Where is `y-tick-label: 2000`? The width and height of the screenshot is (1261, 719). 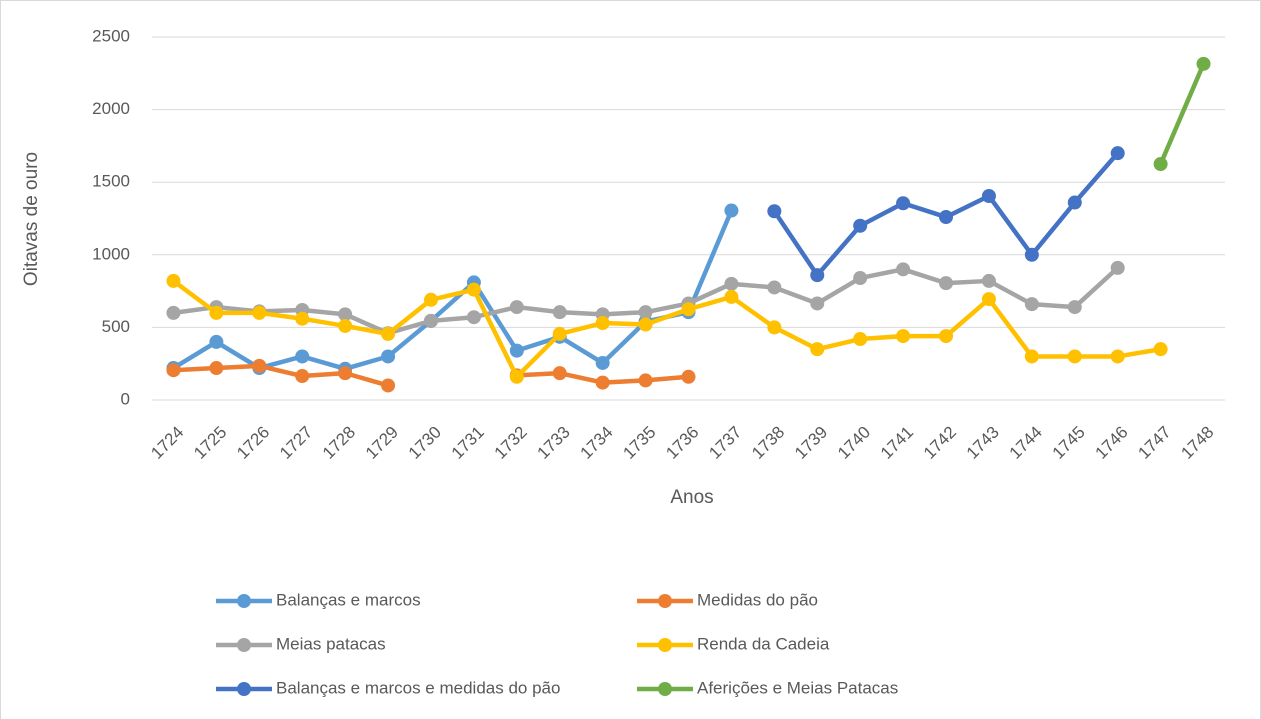 y-tick-label: 2000 is located at coordinates (111, 108).